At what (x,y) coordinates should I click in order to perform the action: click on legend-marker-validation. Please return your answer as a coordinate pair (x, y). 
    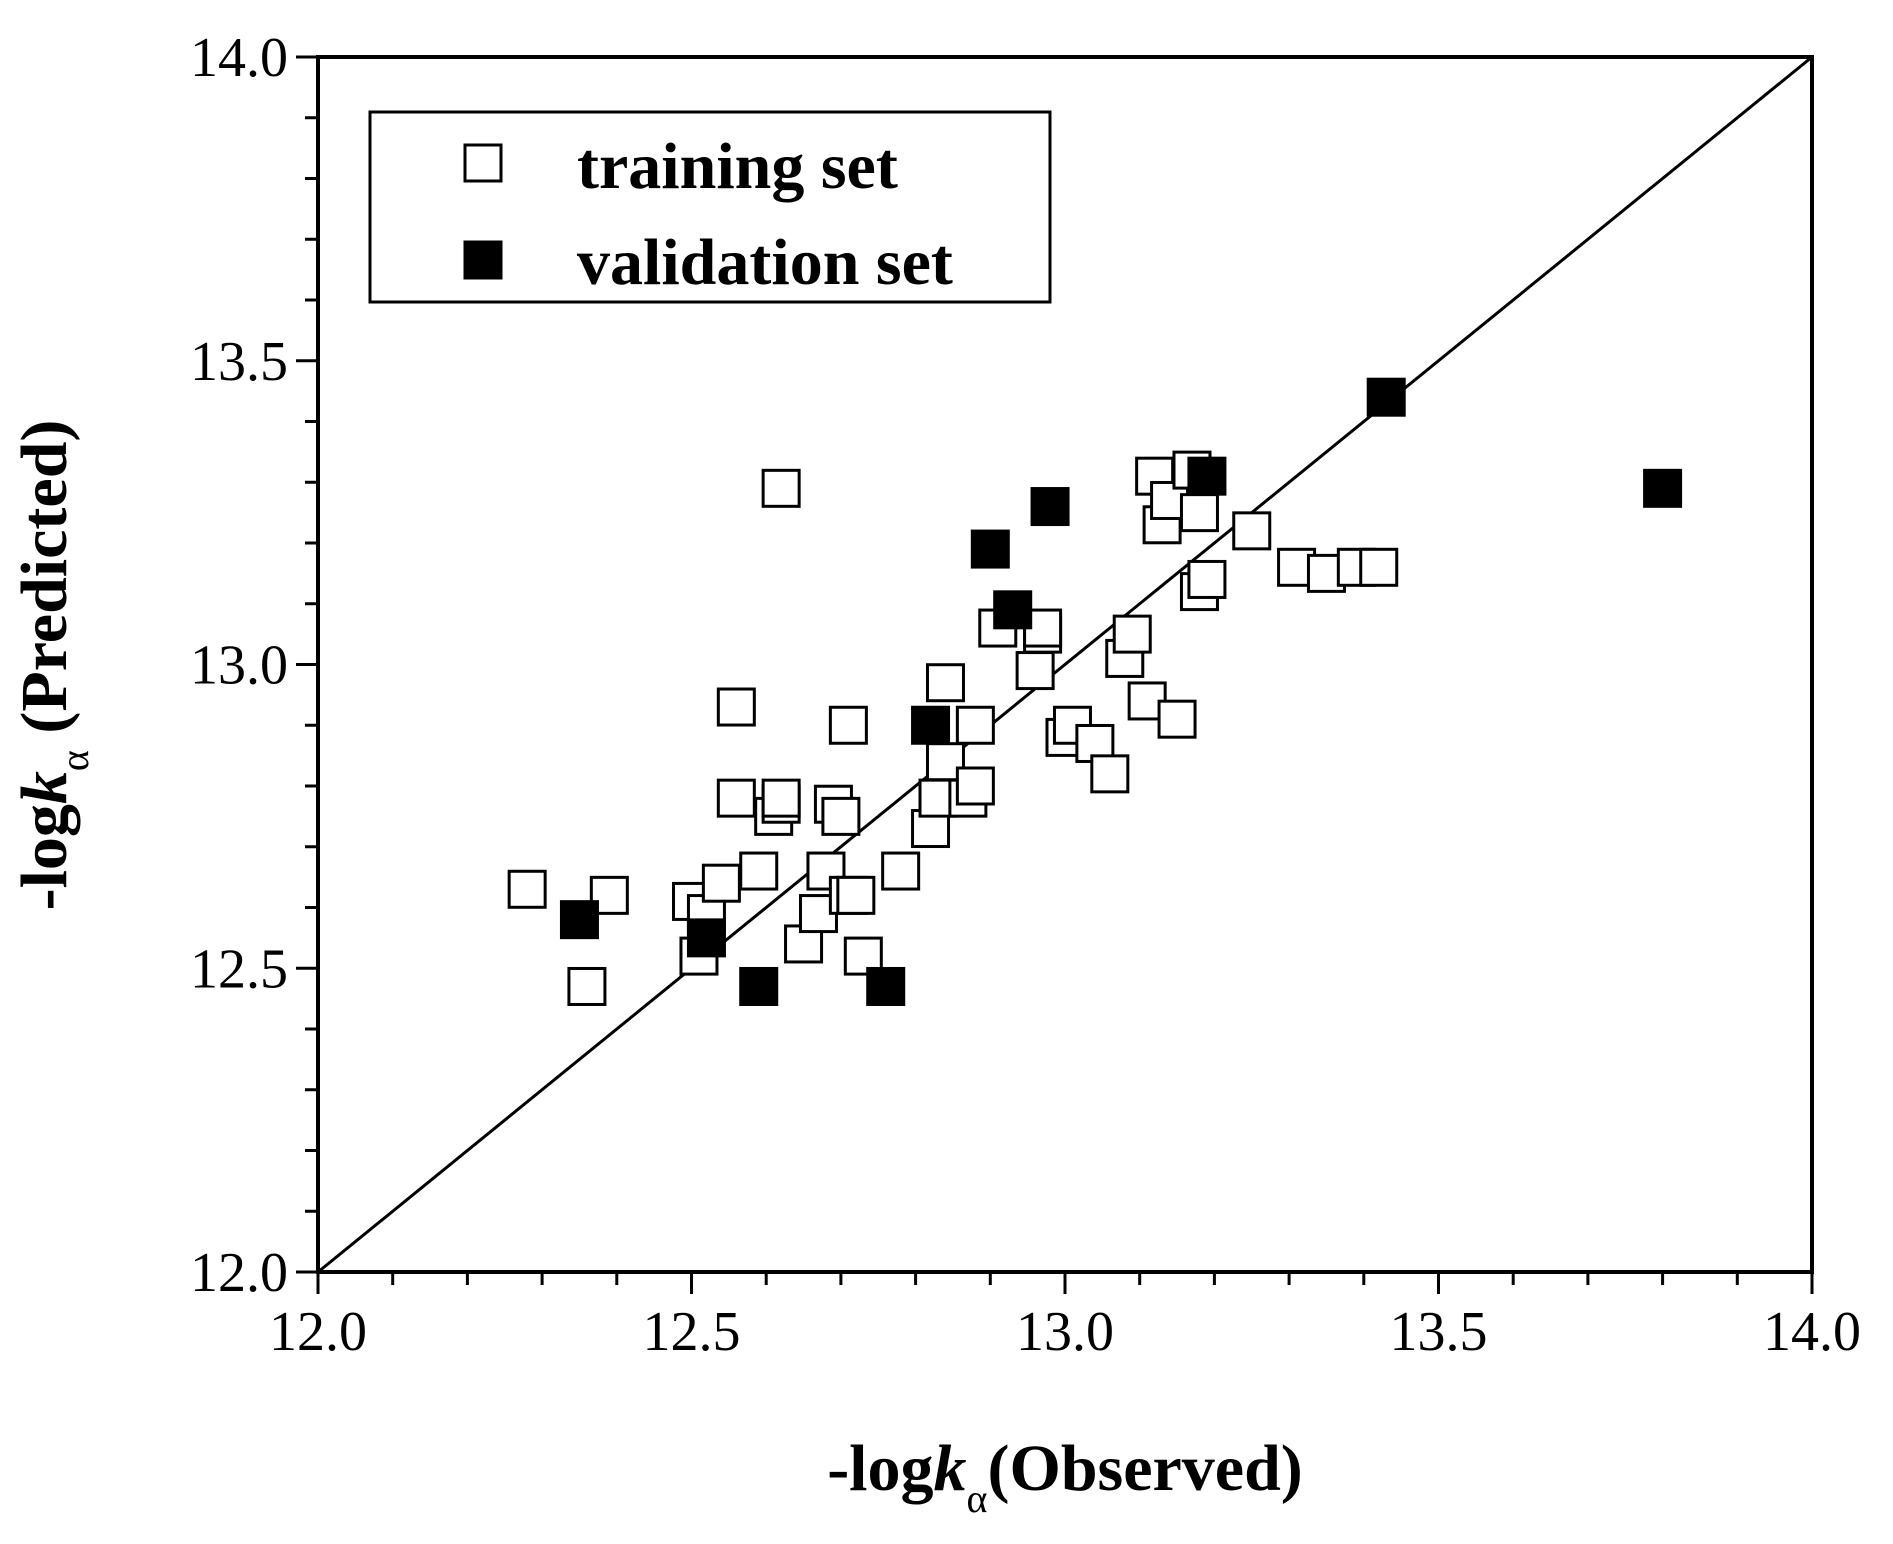
    Looking at the image, I should click on (483, 260).